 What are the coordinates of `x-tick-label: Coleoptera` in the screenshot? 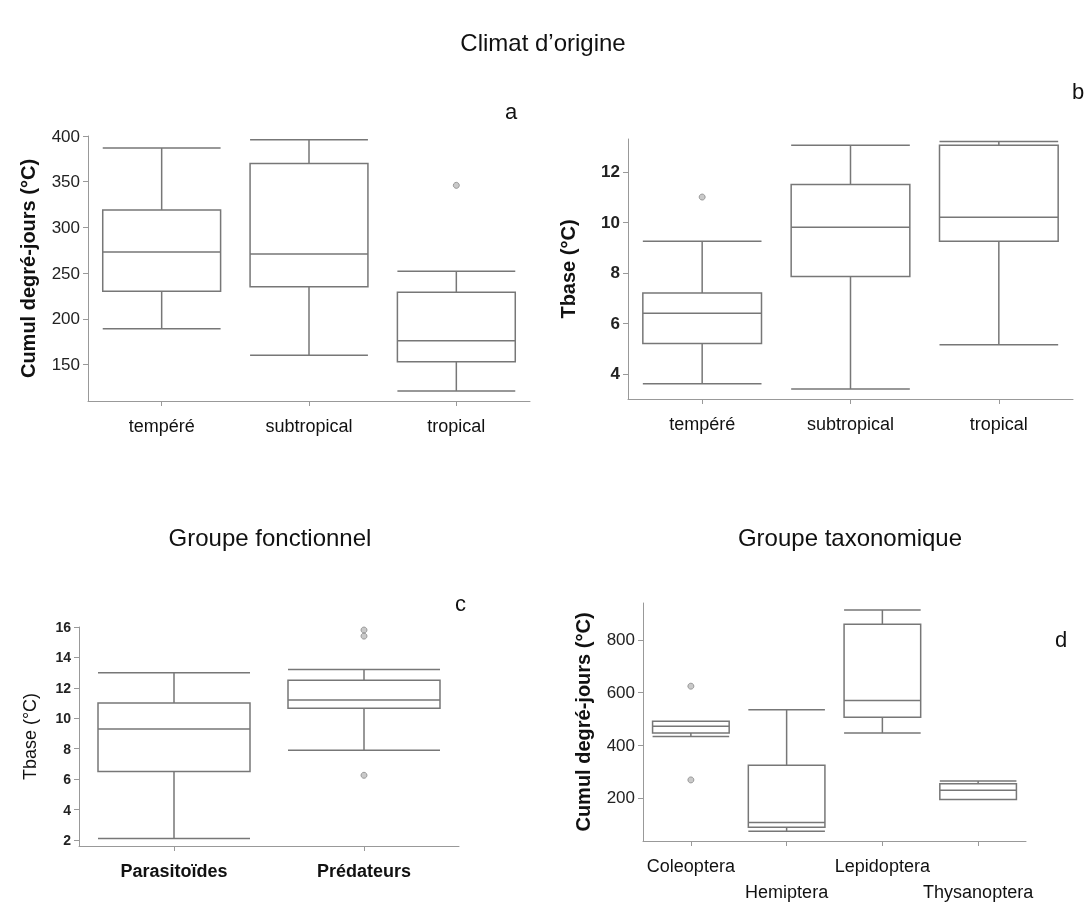 It's located at (691, 866).